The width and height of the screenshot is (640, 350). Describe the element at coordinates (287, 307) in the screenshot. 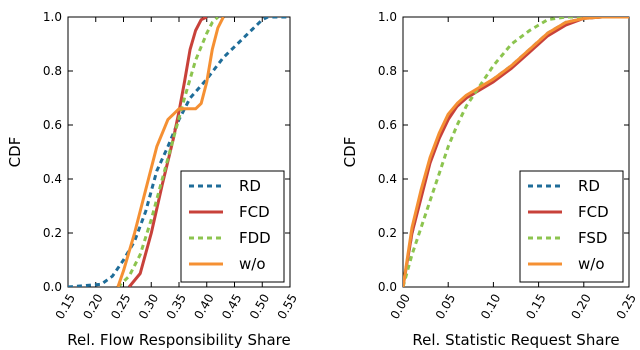

I see `x-tick-label: 0.55` at that location.